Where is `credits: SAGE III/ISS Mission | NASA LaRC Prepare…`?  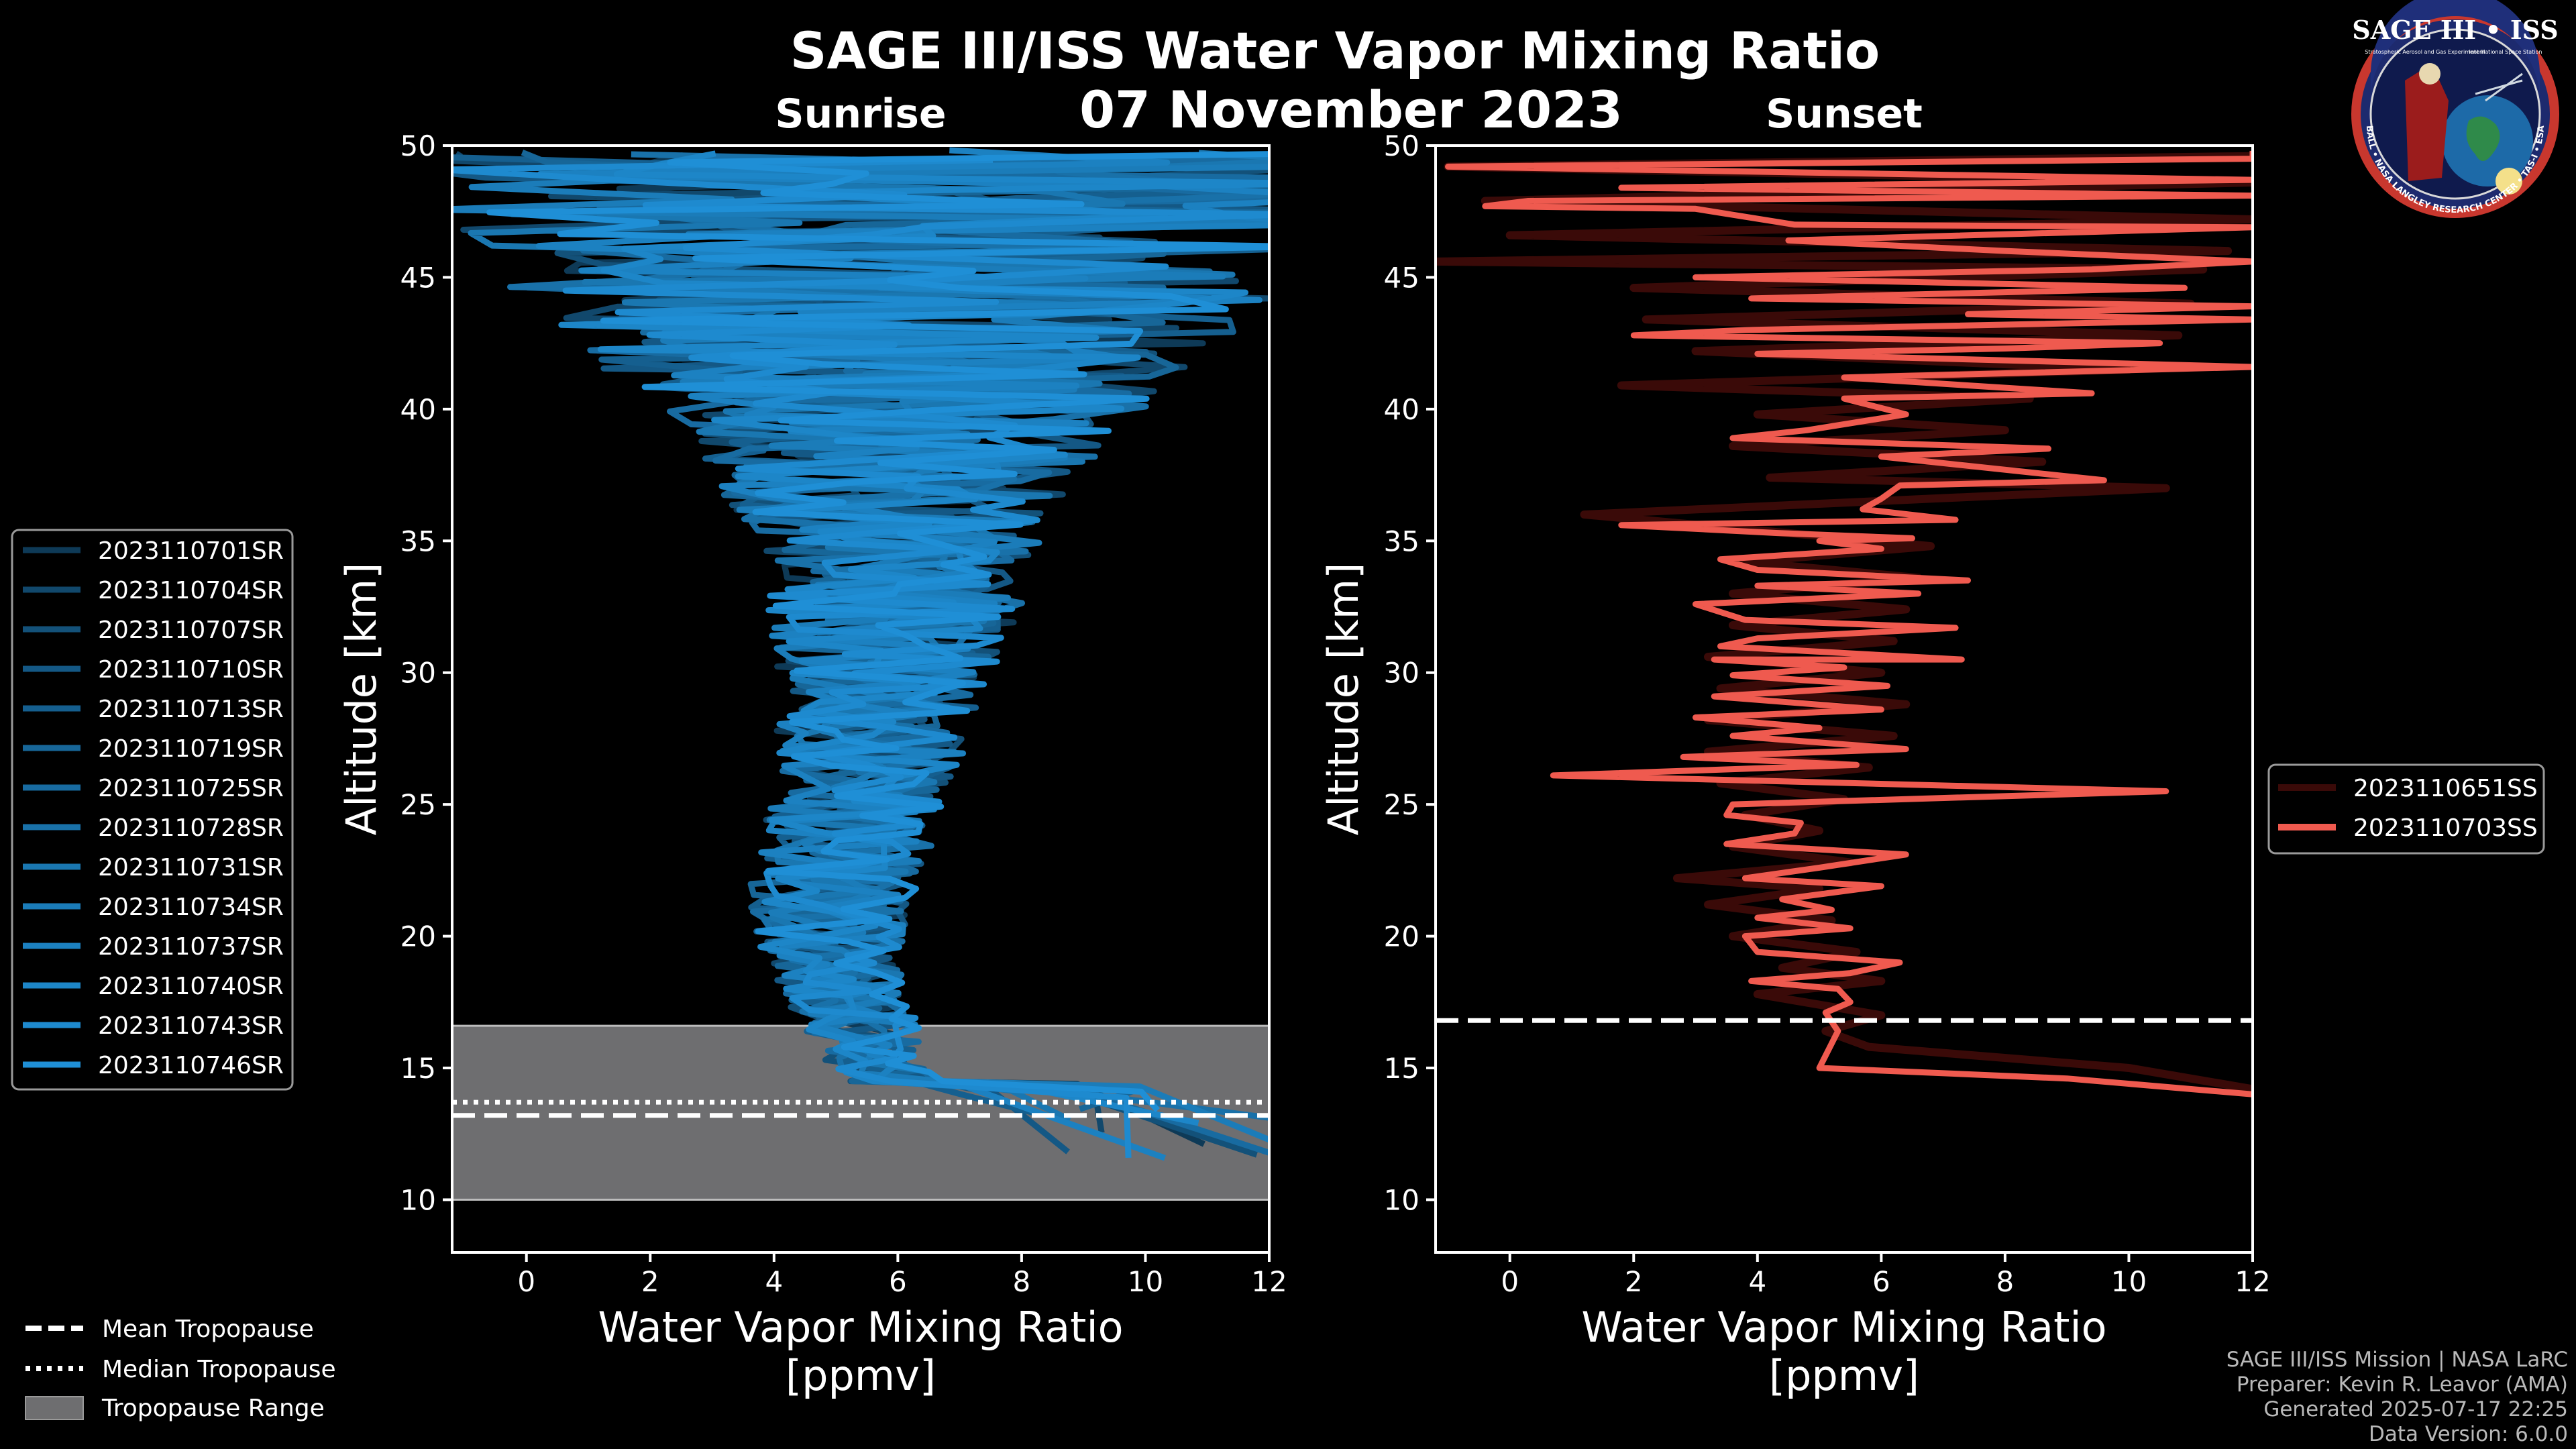 credits: SAGE III/ISS Mission | NASA LaRC Prepare… is located at coordinates (2397, 1397).